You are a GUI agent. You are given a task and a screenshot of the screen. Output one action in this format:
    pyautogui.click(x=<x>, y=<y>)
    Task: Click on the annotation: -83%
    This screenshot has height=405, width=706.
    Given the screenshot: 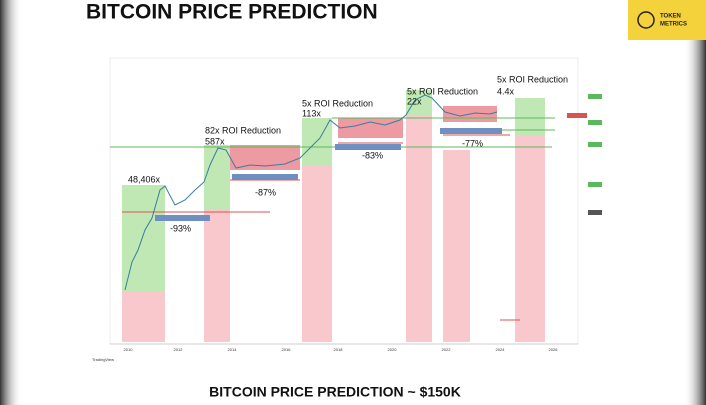 What is the action you would take?
    pyautogui.click(x=372, y=155)
    